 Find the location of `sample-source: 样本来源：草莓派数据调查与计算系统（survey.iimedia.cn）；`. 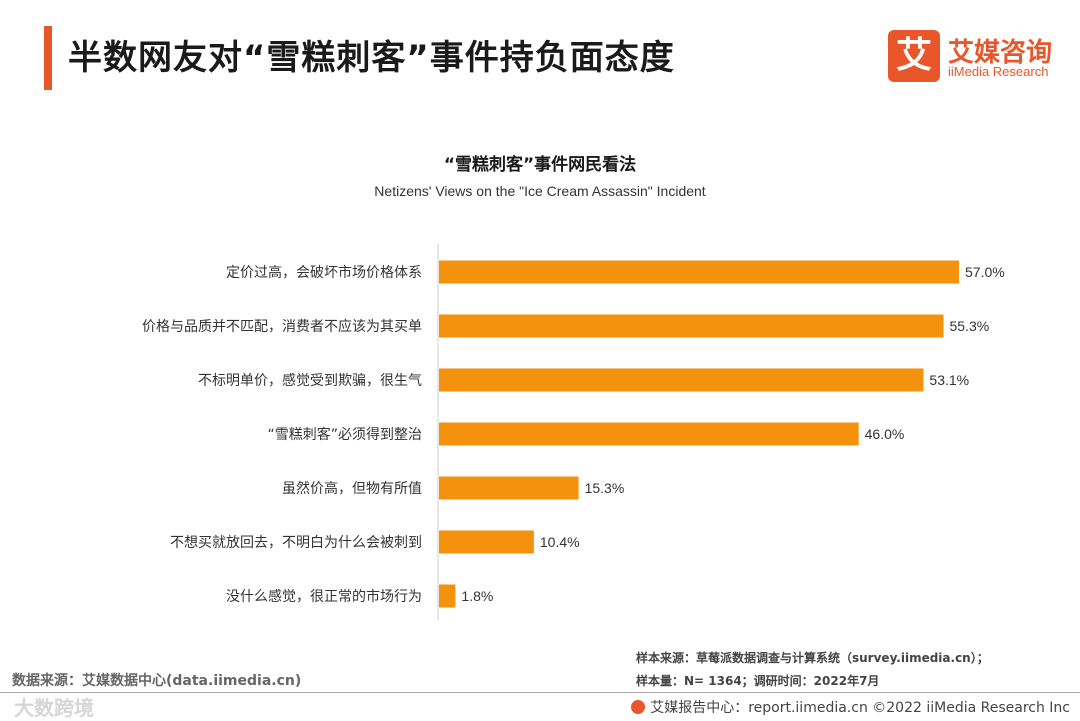

sample-source: 样本来源：草莓派数据调查与计算系统（survey.iimedia.cn）； is located at coordinates (812, 658).